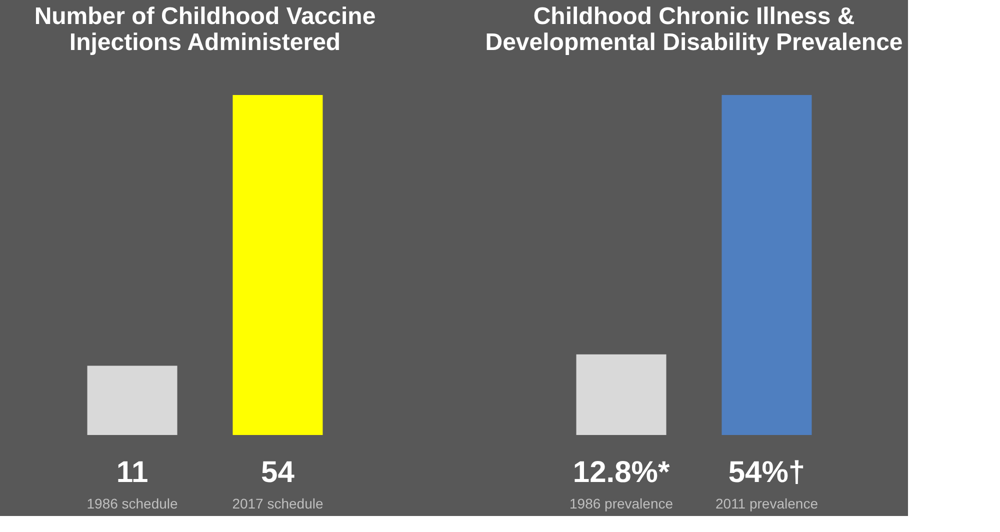 The height and width of the screenshot is (532, 1000). I want to click on data-label: 11, so click(132, 472).